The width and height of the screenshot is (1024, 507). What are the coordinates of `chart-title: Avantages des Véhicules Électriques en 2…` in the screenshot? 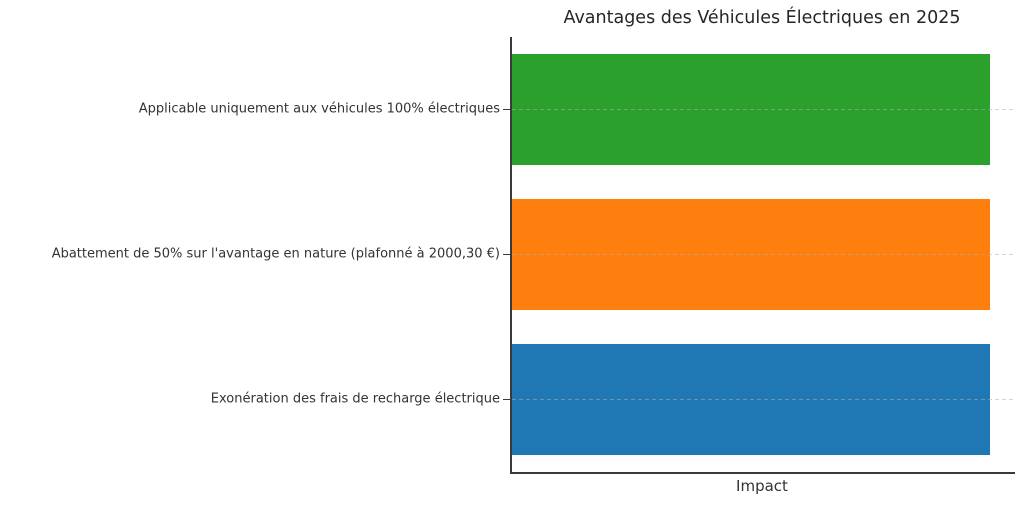 It's located at (762, 18).